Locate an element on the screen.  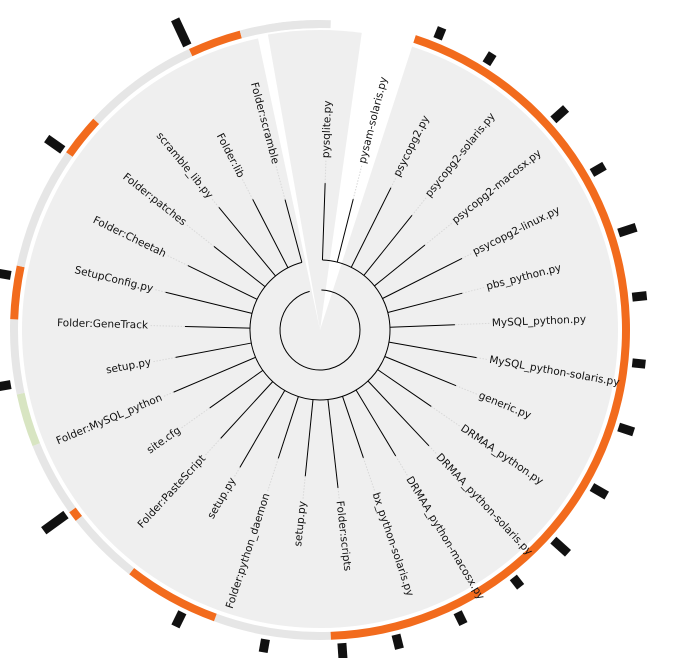
leaf-label: setup.py is located at coordinates (300, 524).